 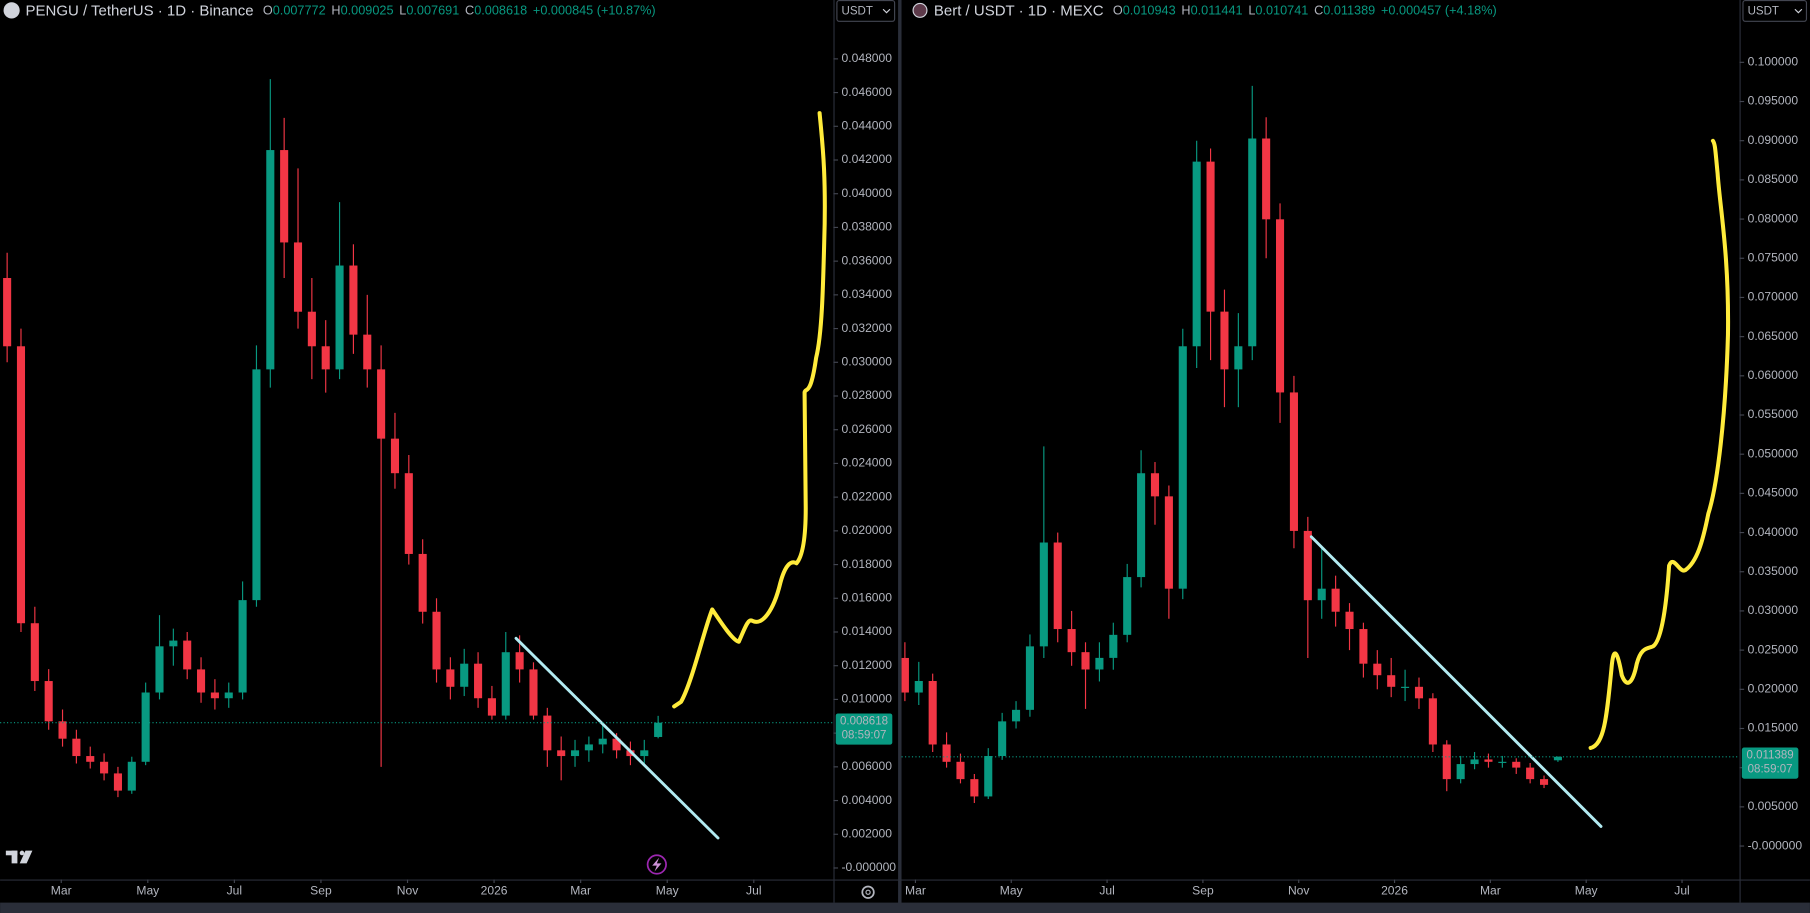 What do you see at coordinates (867, 665) in the screenshot?
I see `y-tick-label: 0.012000` at bounding box center [867, 665].